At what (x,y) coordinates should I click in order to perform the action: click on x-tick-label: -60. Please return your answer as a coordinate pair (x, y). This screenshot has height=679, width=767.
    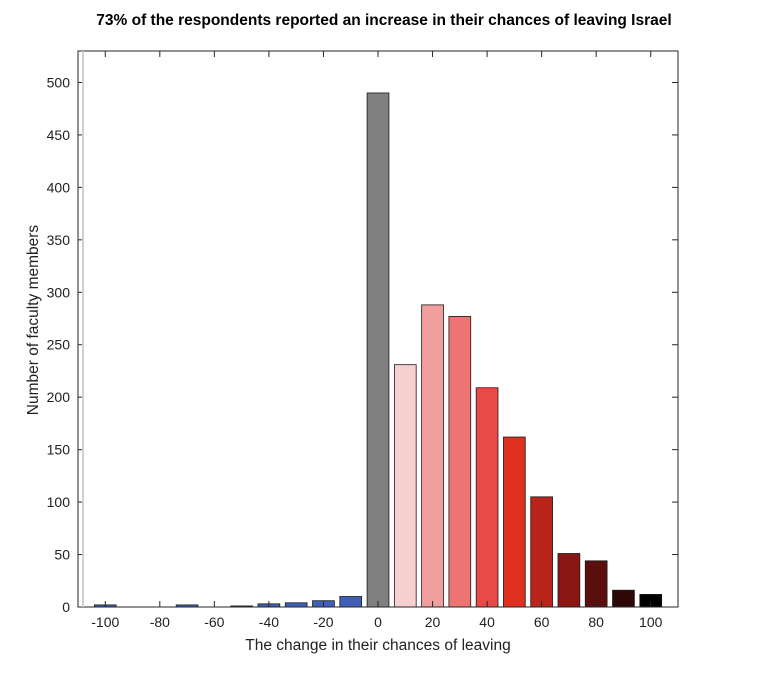
    Looking at the image, I should click on (214, 622).